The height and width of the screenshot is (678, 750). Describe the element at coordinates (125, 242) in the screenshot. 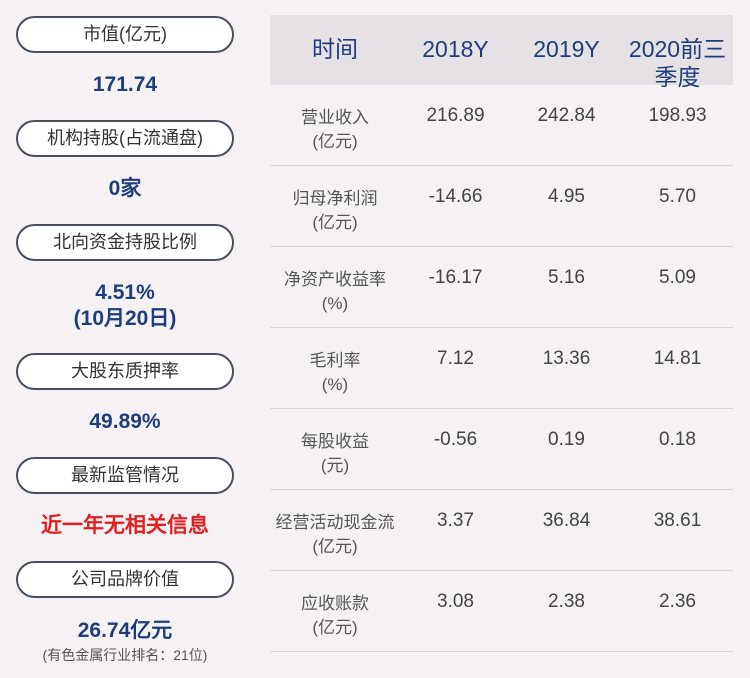

I see `northbound-ratio-label: 北向资金持股比例` at that location.